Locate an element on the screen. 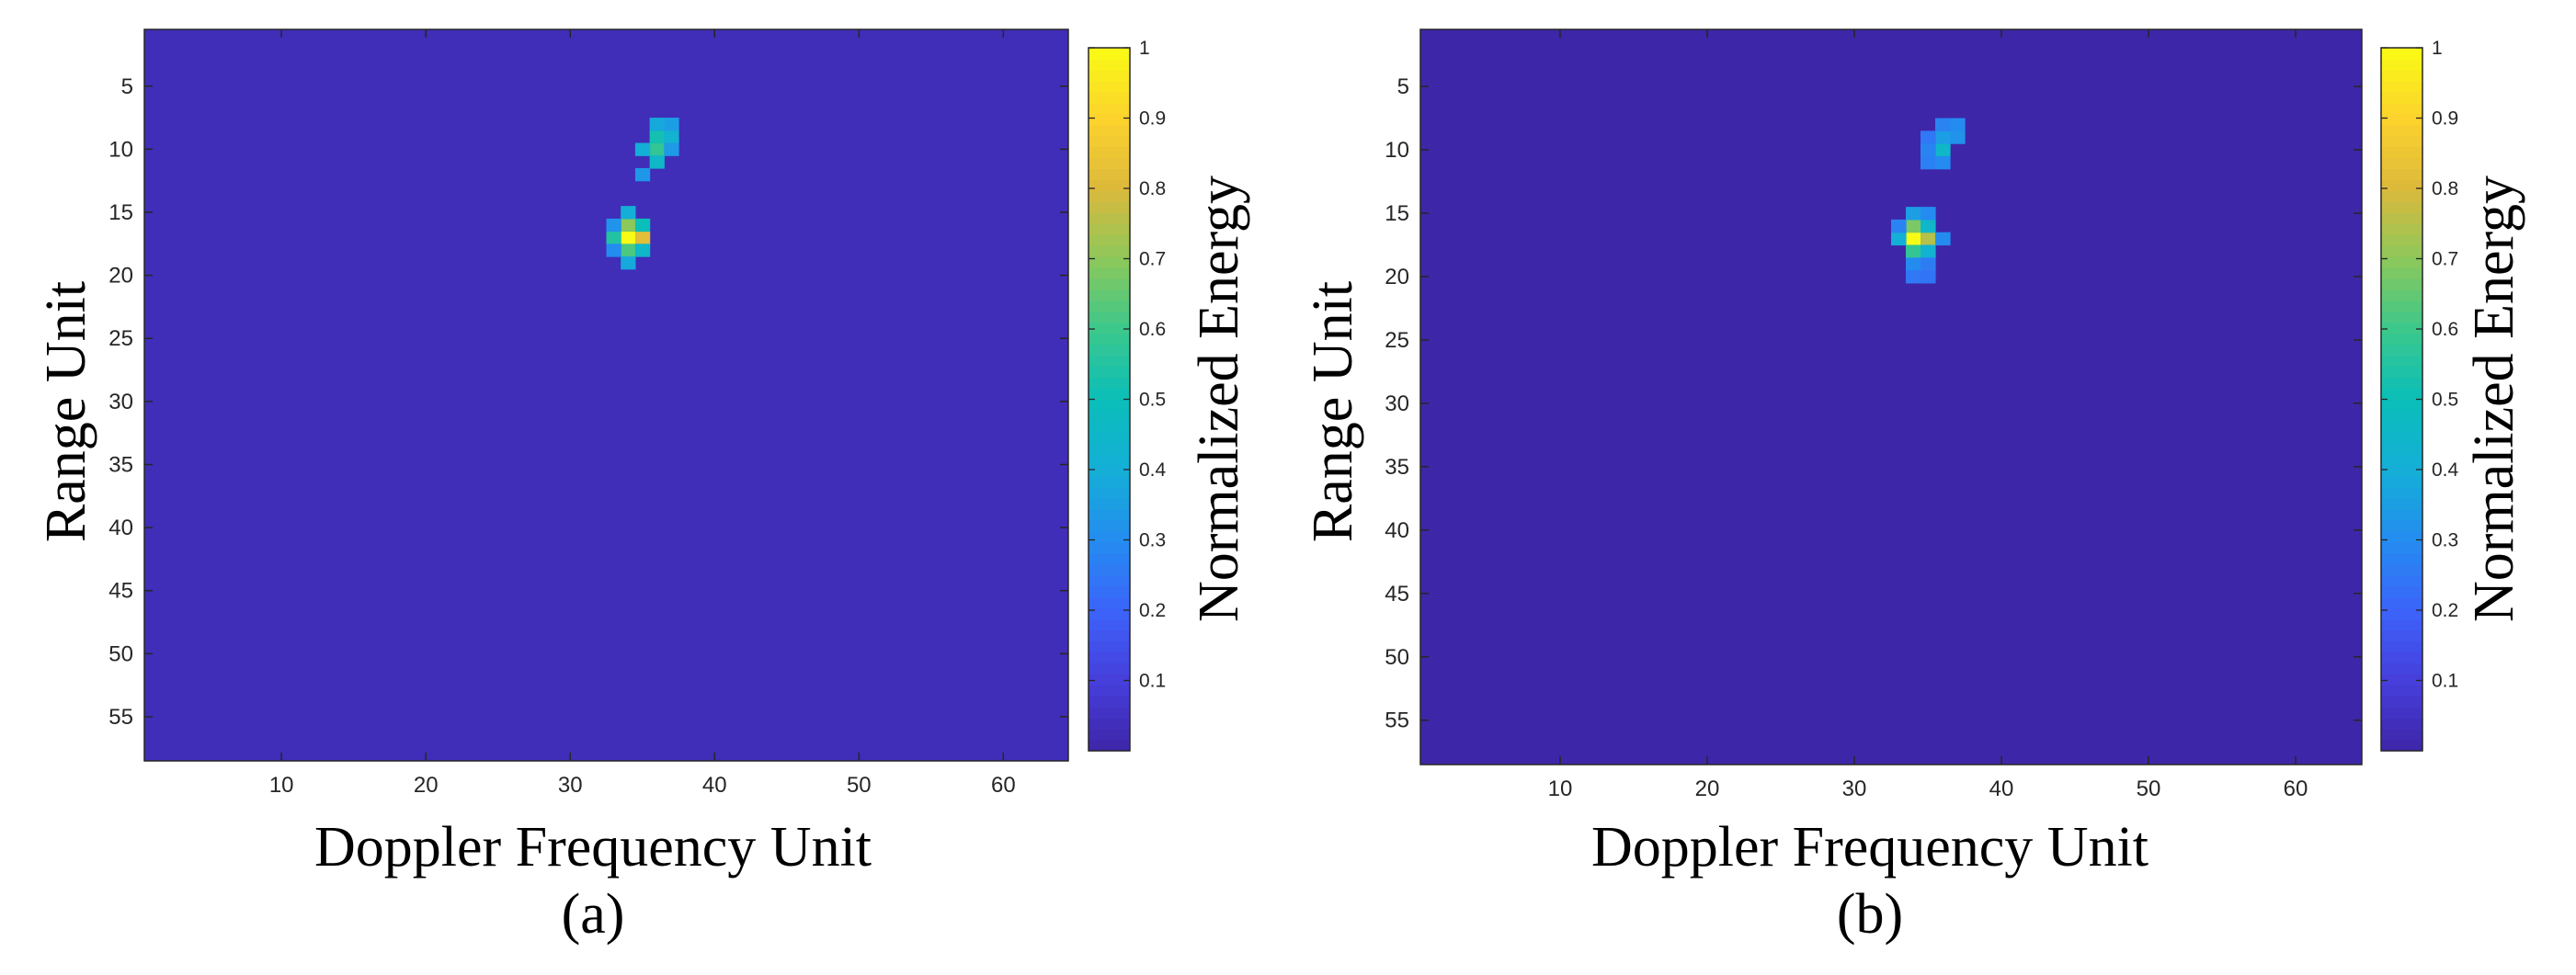 The image size is (2576, 975). panel-a-ylabel: Range Unit is located at coordinates (66, 411).